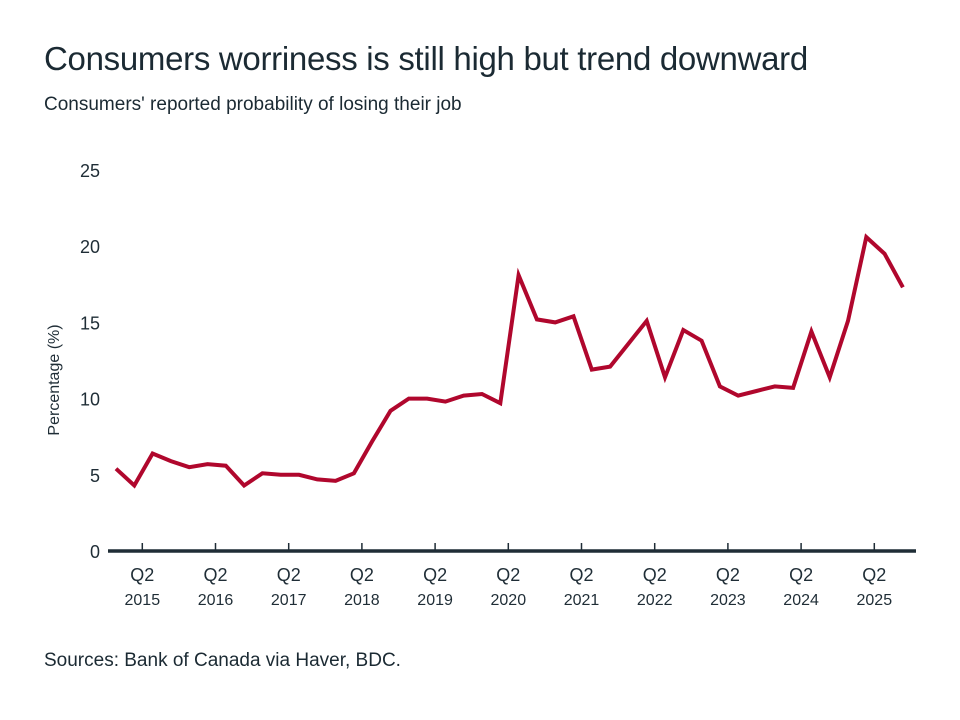 The height and width of the screenshot is (720, 960). I want to click on x-tick-label-year: 2025, so click(875, 600).